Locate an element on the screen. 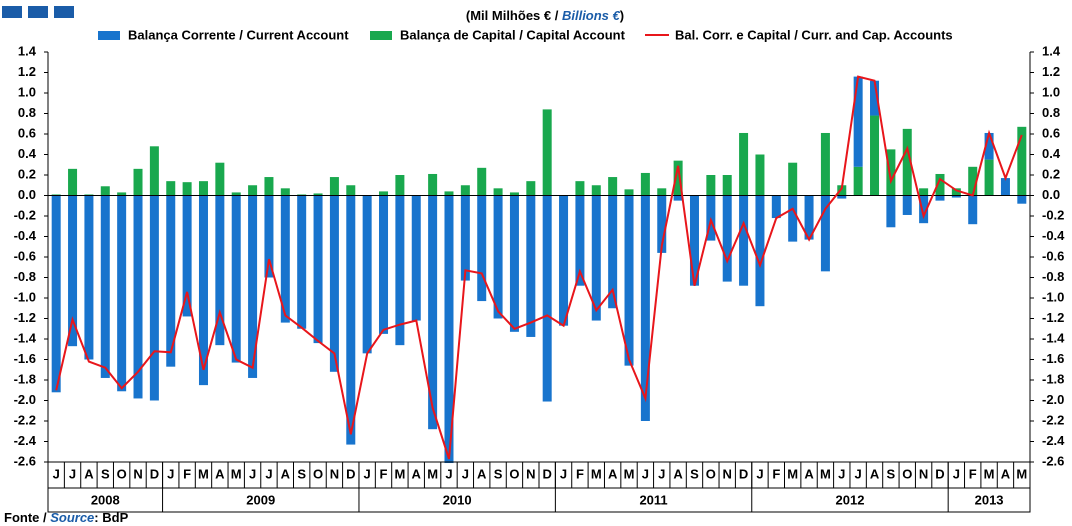 The image size is (1072, 526). y-tick-label: -2.2 is located at coordinates (25, 419).